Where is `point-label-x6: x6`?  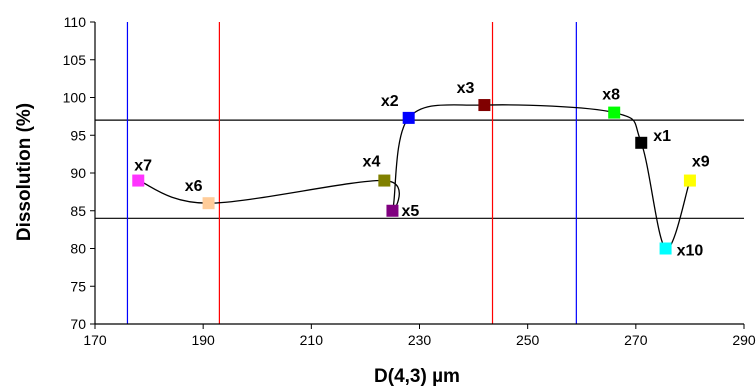
point-label-x6: x6 is located at coordinates (194, 186).